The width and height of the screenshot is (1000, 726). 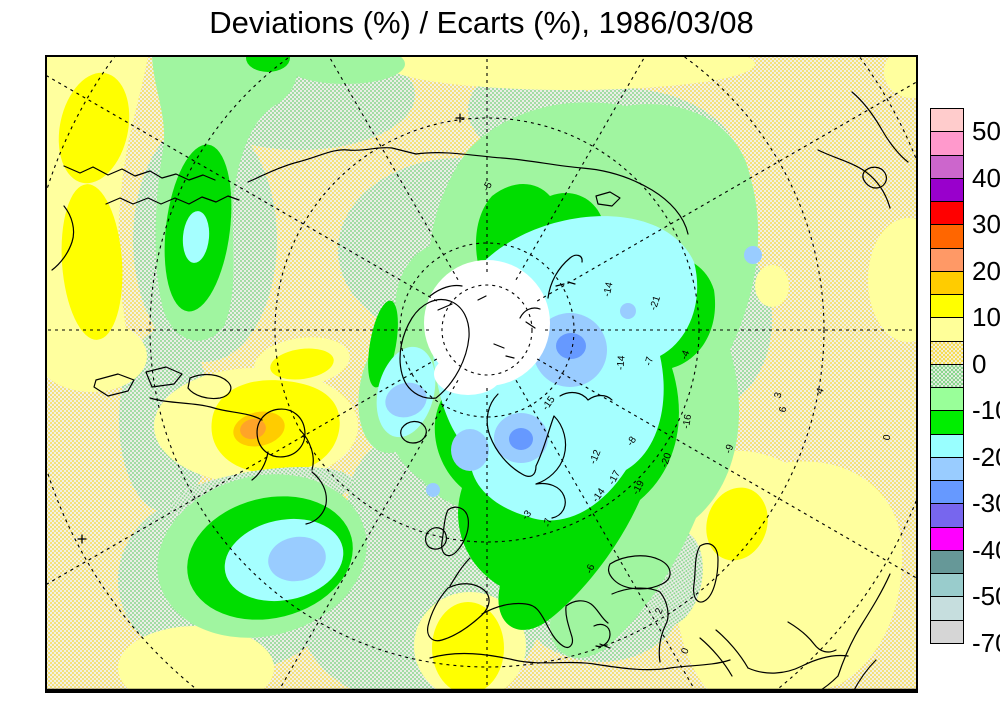 I want to click on colorbar-tick-label: -30, so click(x=986, y=503).